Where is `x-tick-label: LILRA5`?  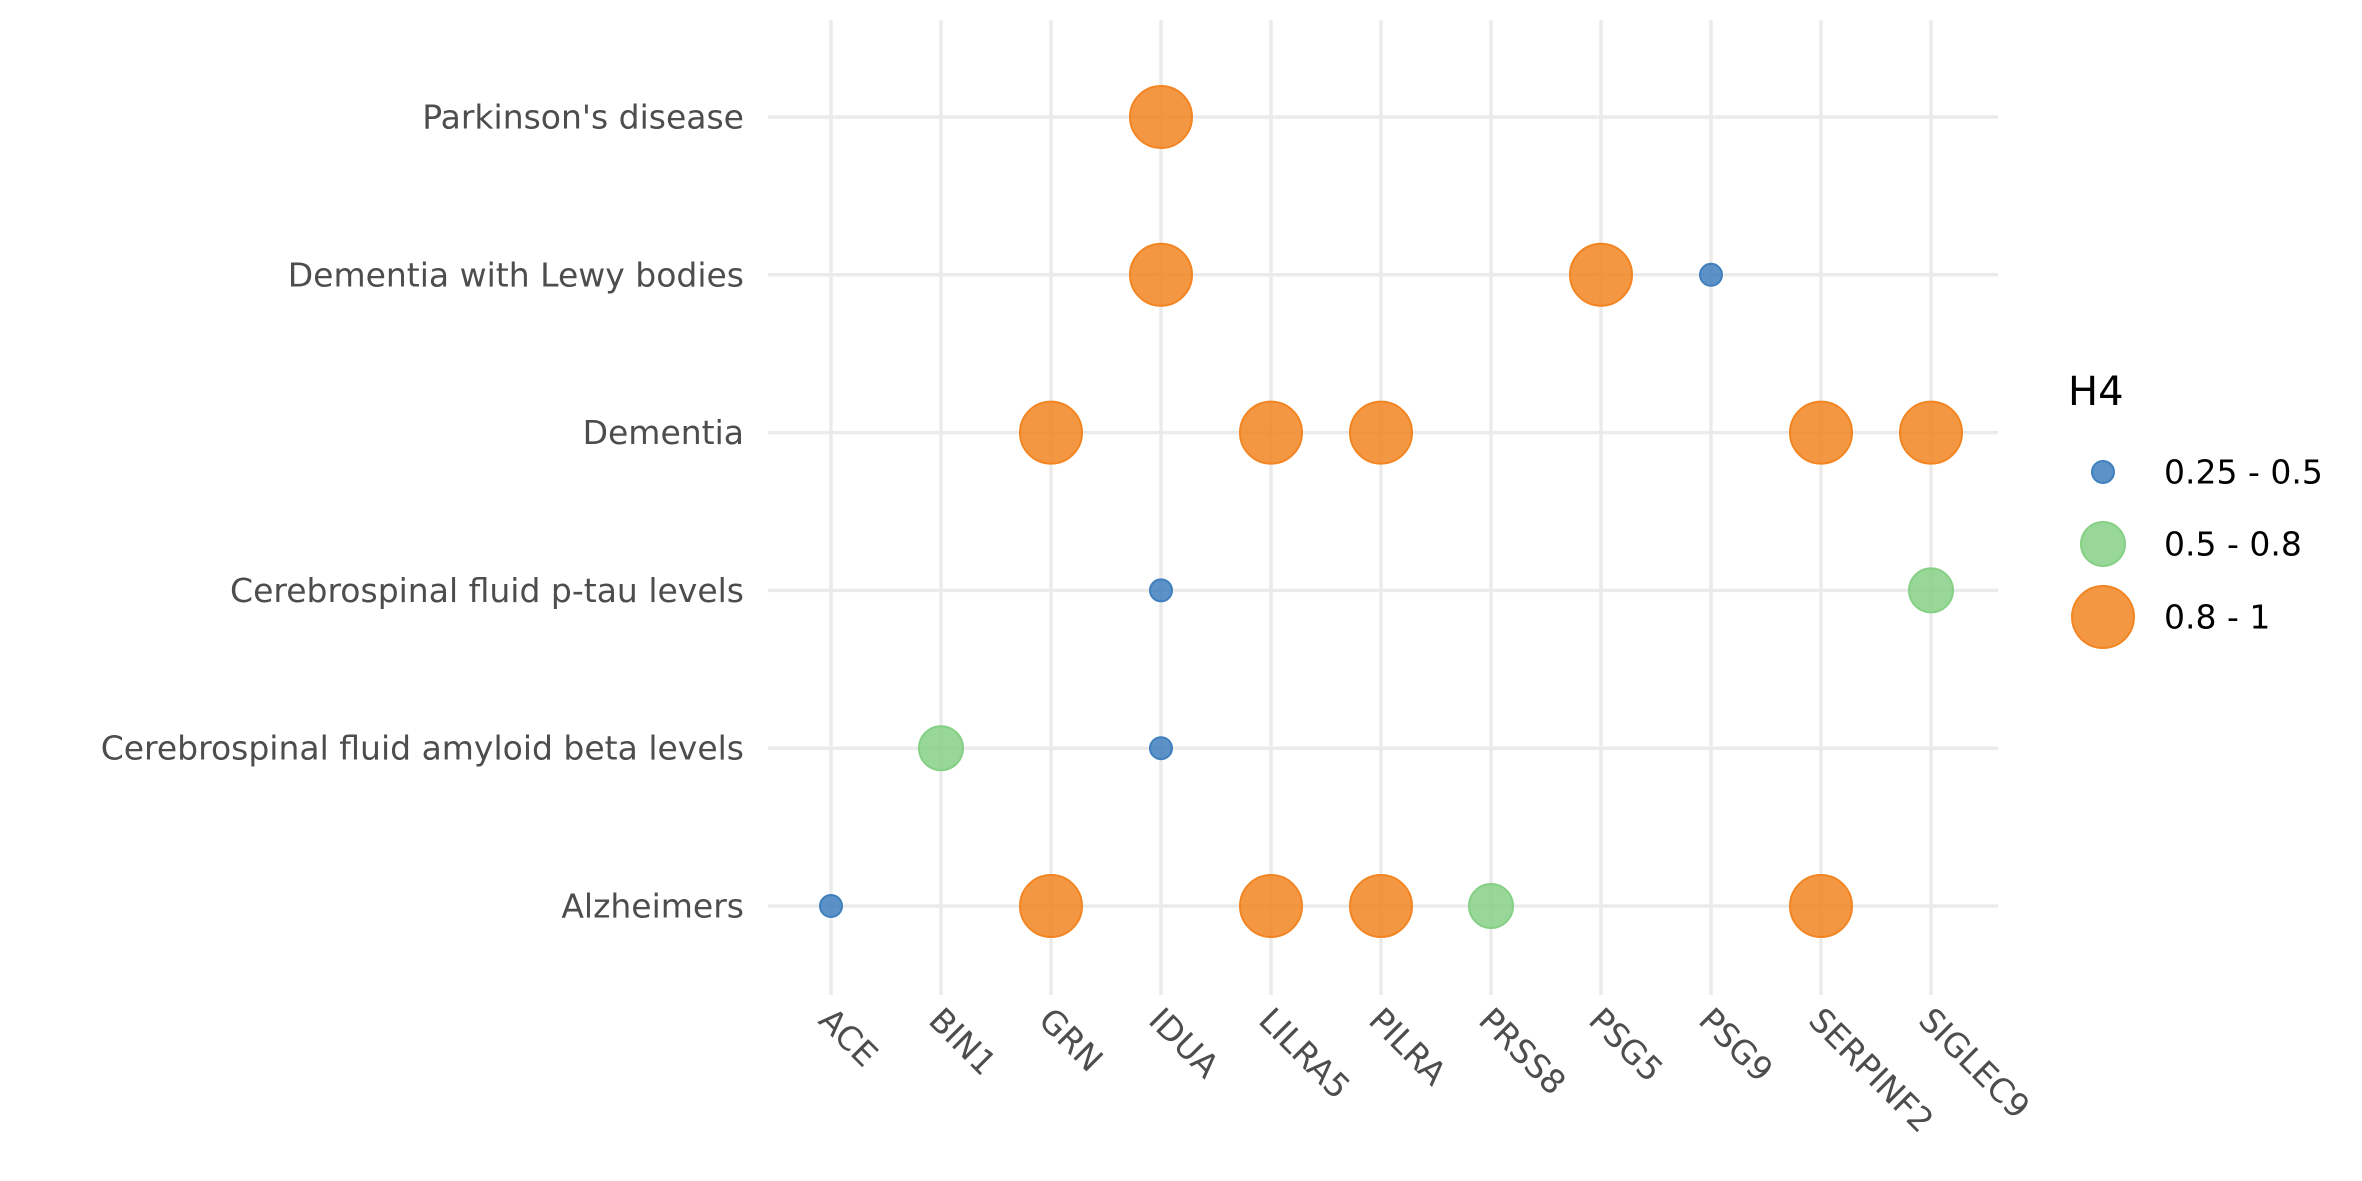
x-tick-label: LILRA5 is located at coordinates (1304, 1053).